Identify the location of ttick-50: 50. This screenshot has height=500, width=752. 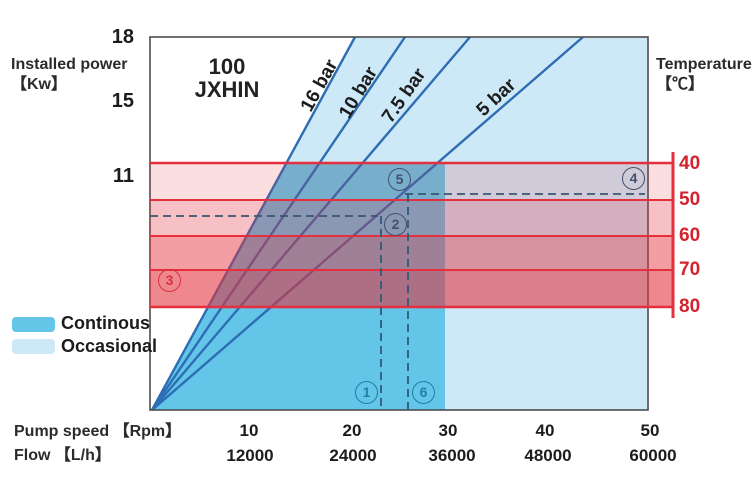
(690, 199).